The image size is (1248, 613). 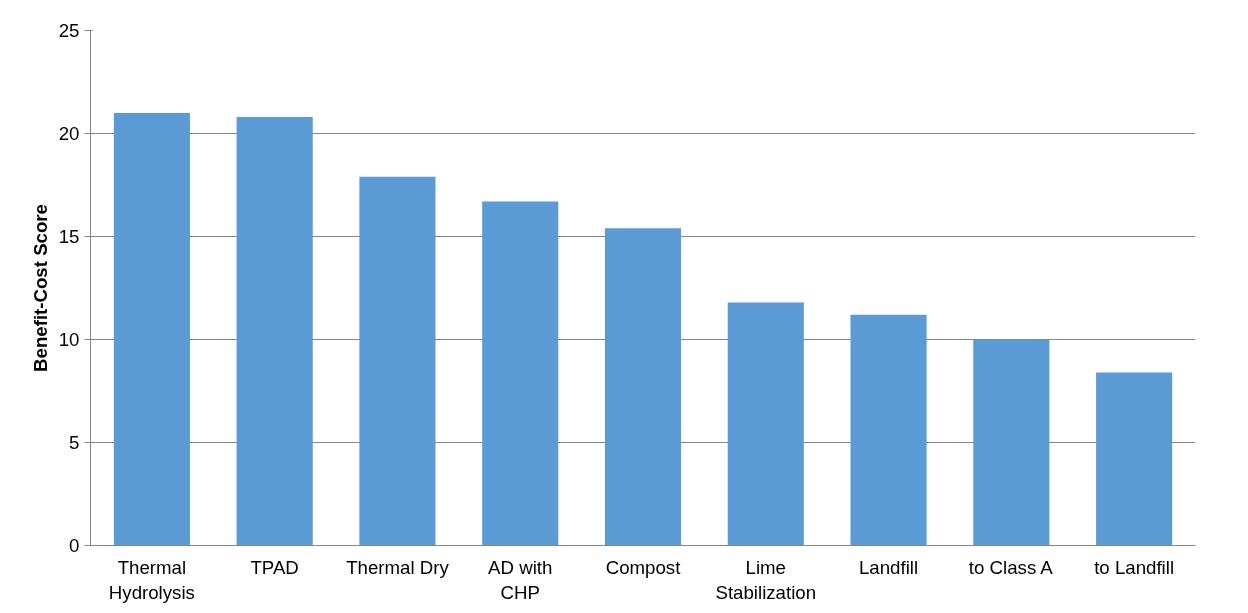 What do you see at coordinates (274, 567) in the screenshot?
I see `x-tick-label: TPAD` at bounding box center [274, 567].